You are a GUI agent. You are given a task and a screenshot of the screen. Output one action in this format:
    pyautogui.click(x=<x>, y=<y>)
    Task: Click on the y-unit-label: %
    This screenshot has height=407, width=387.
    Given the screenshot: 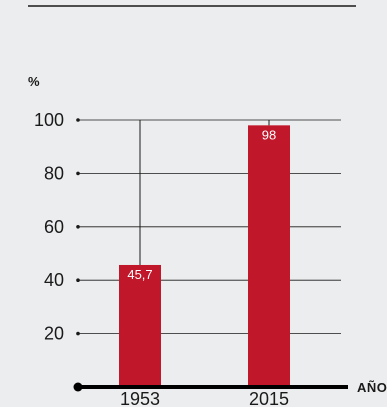 What is the action you would take?
    pyautogui.click(x=34, y=81)
    